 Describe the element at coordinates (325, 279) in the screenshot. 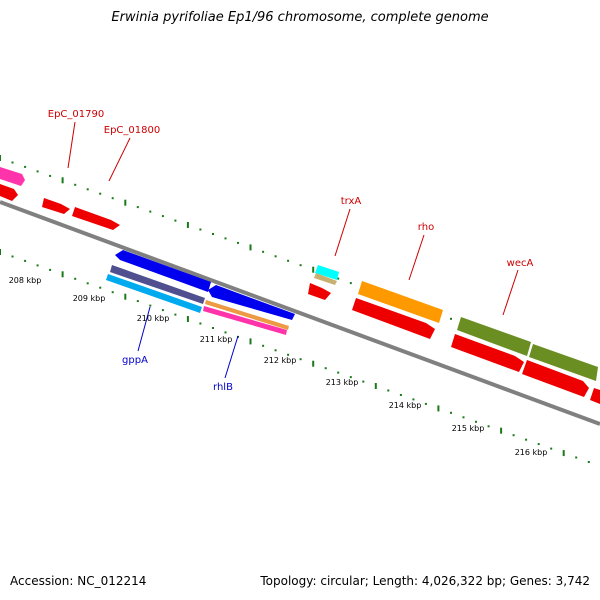

I see `feature-trxA-tan` at that location.